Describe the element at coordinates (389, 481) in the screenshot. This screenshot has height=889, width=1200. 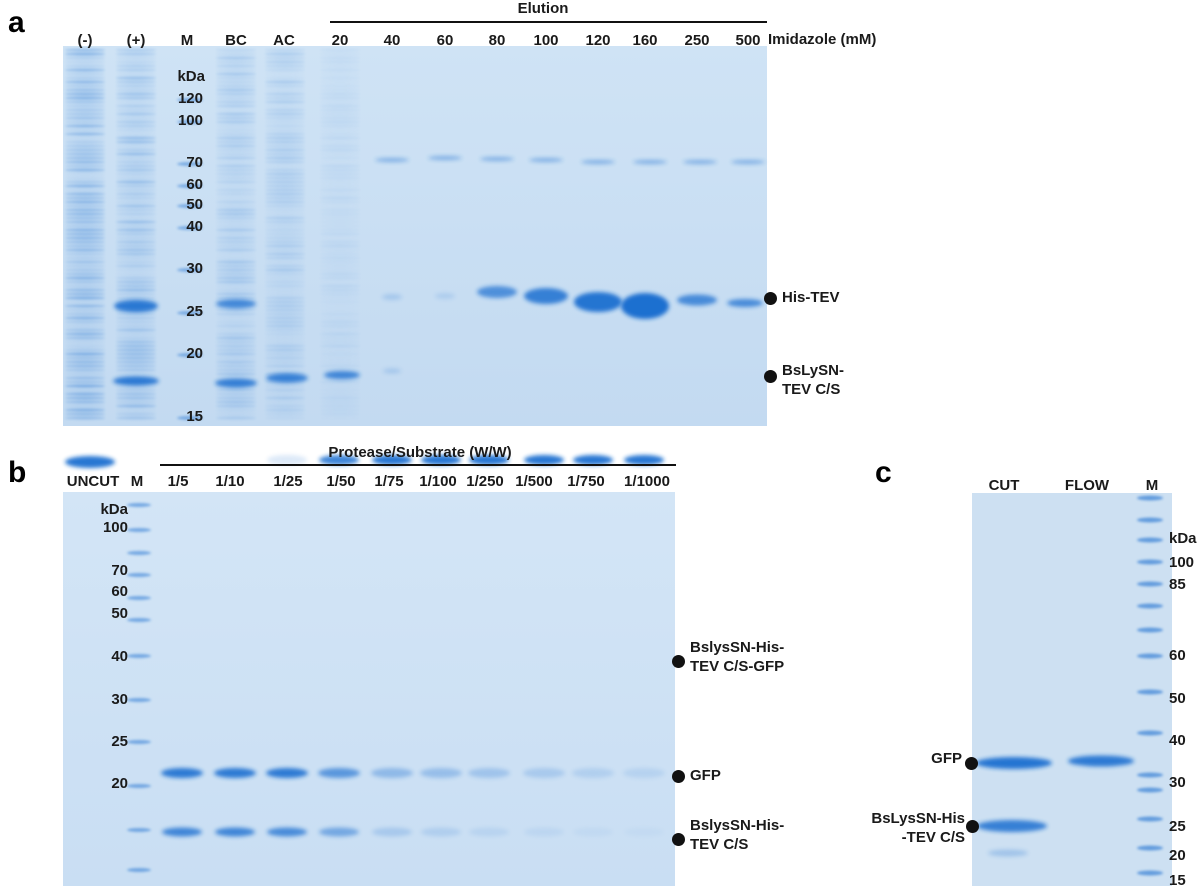
I see `lane-label-b: 1/75` at that location.